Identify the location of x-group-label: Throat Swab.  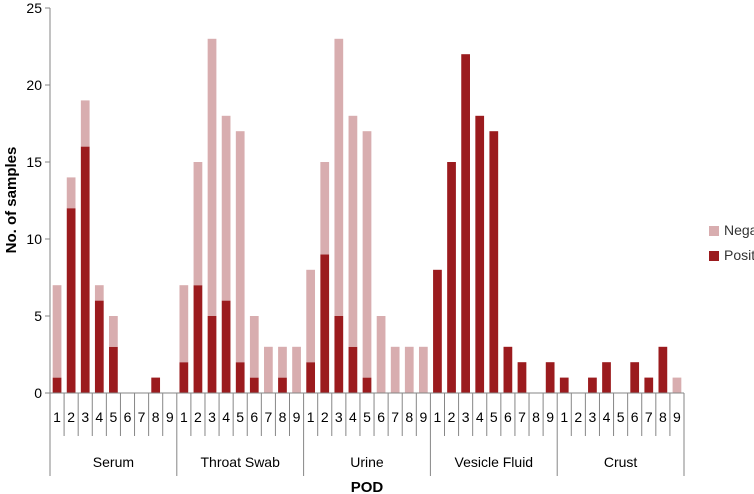
(241, 462).